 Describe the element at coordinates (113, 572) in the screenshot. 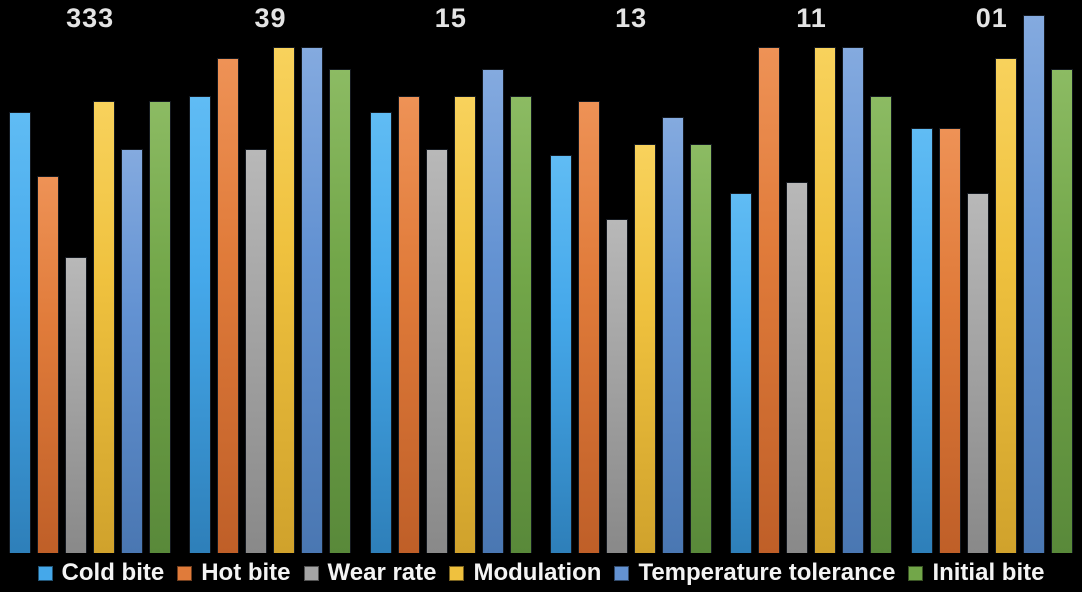

I see `legend-label: Cold bite` at that location.